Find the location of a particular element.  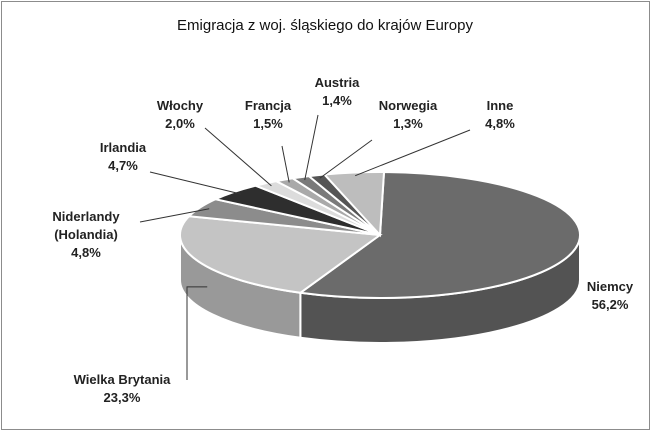

category-label: Włochy is located at coordinates (180, 105).